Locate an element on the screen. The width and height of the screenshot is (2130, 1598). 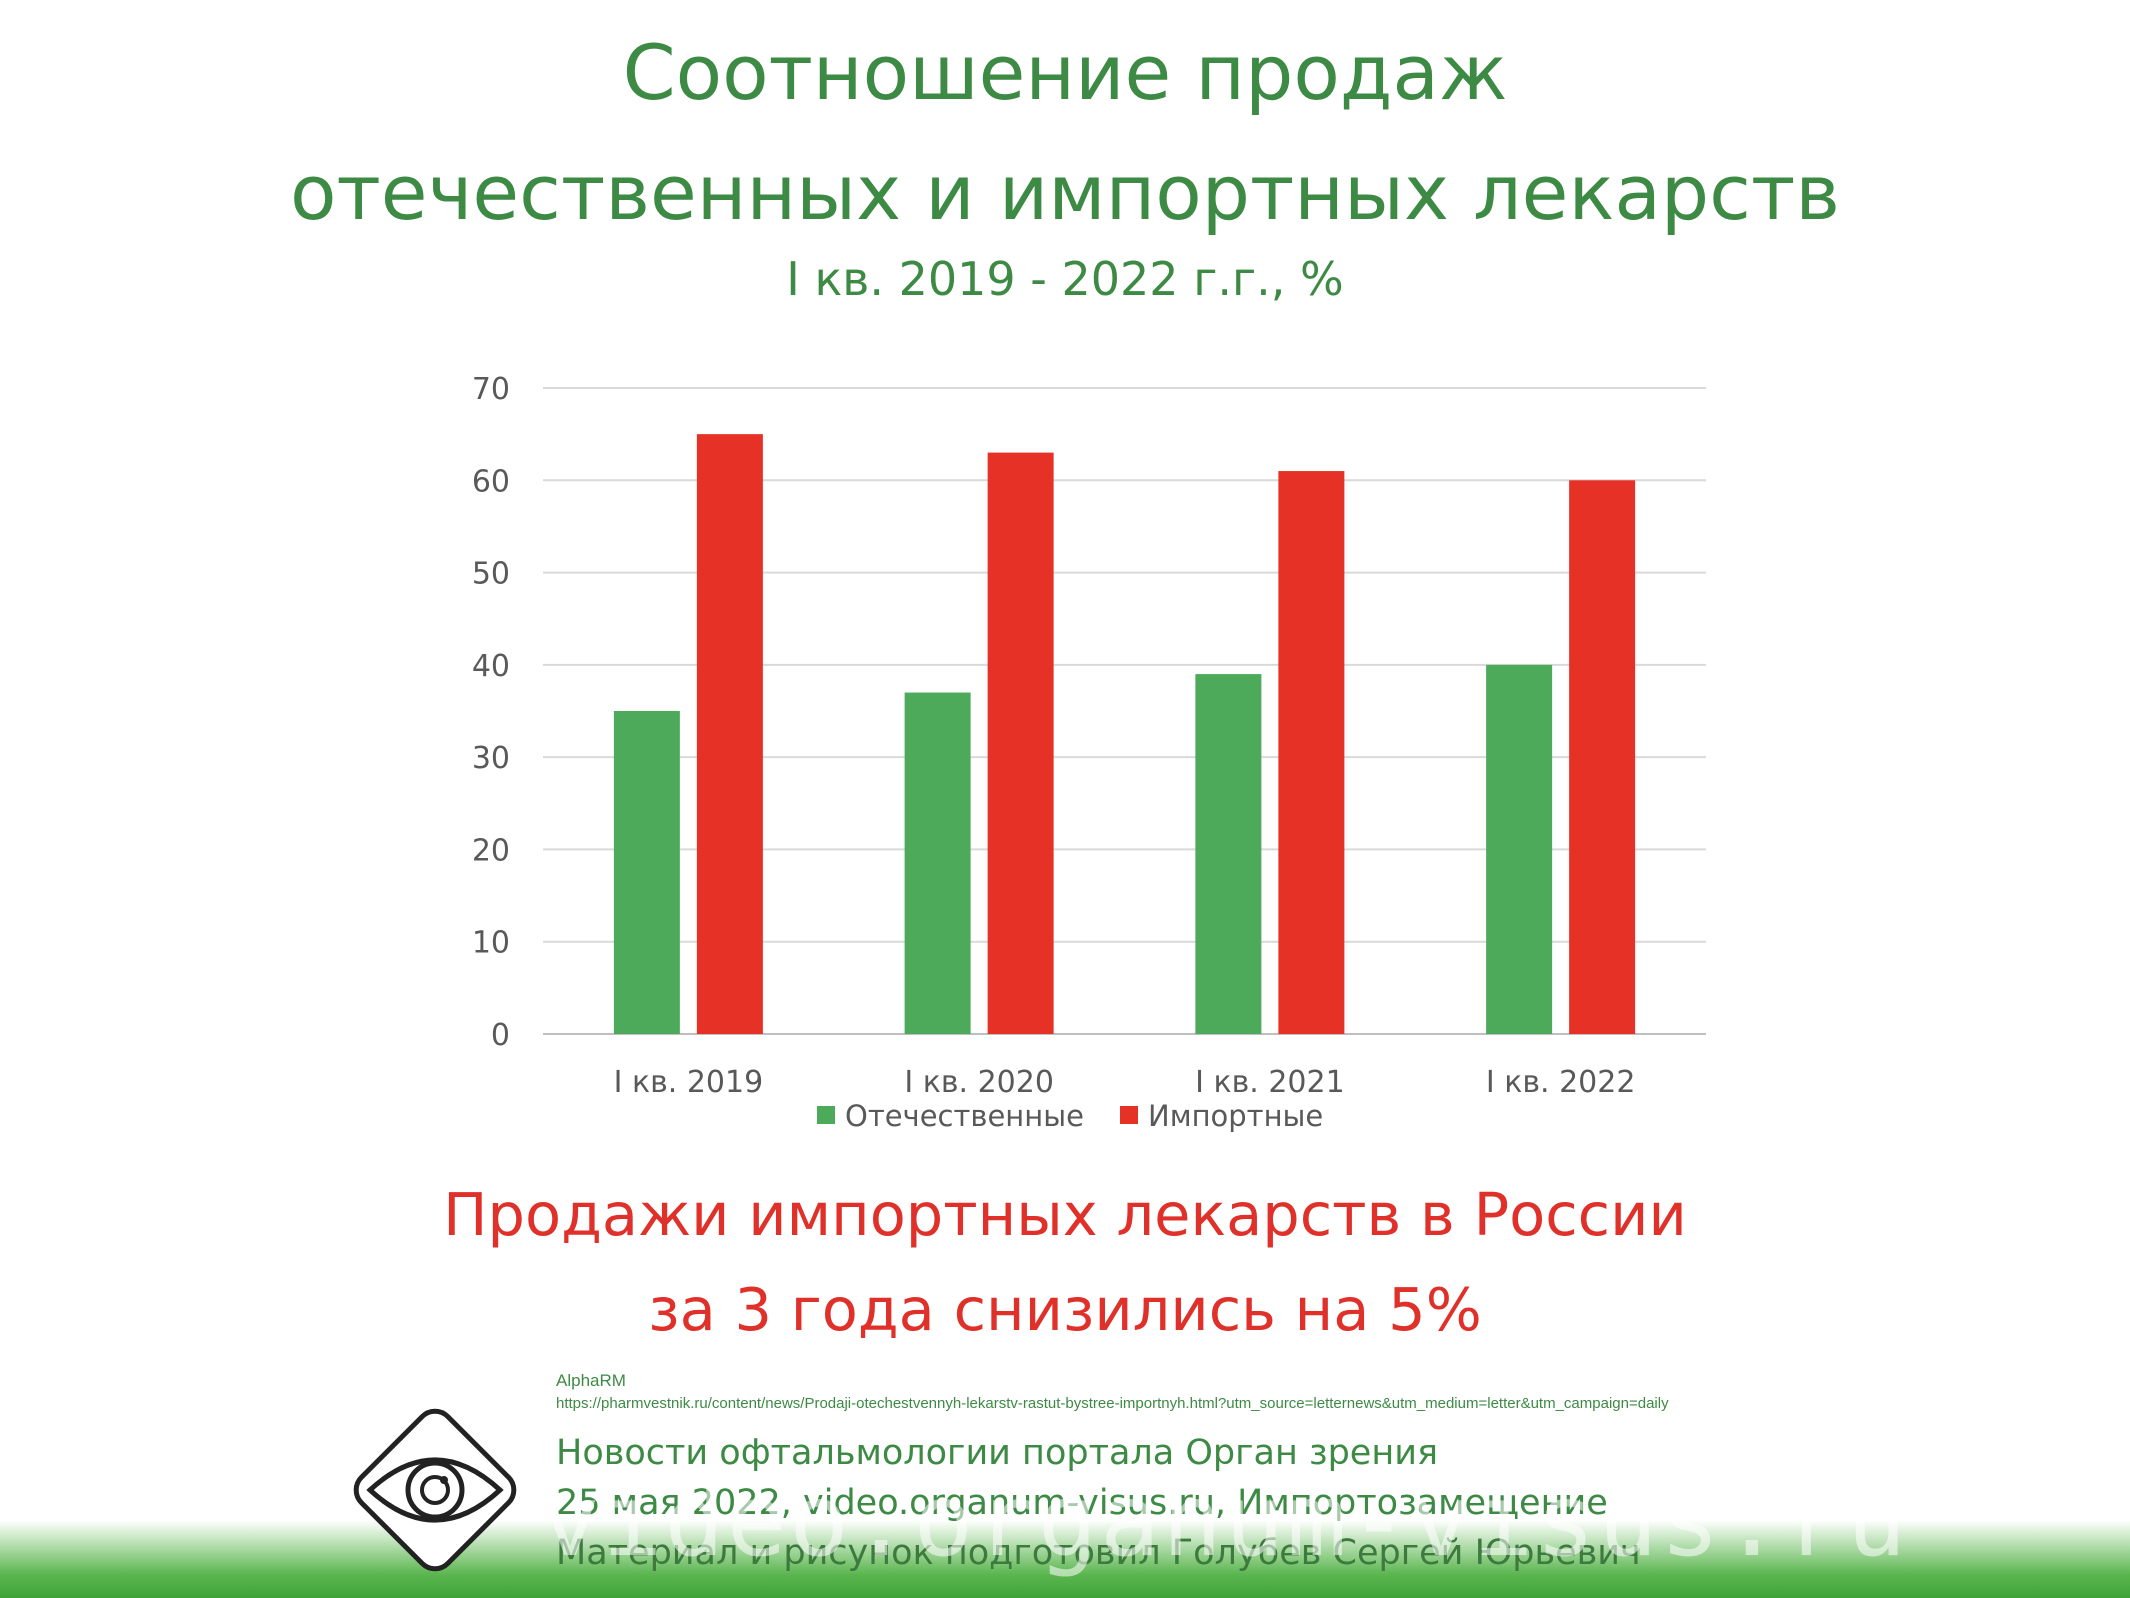
conclusion-line-1: Продажи импортных лекарств в России is located at coordinates (1065, 1214).